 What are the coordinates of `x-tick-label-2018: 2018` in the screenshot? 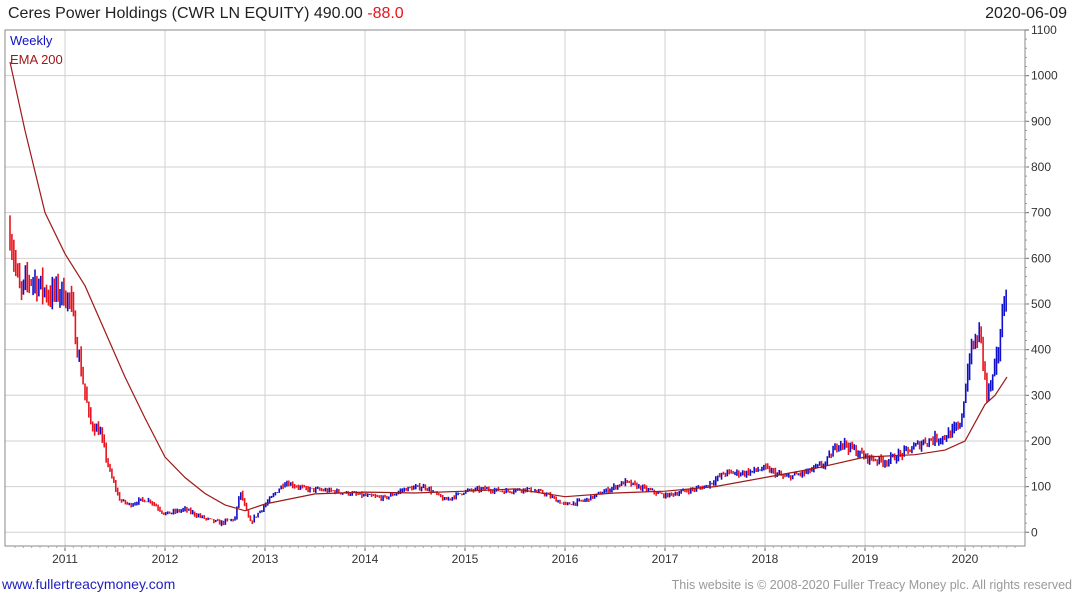 It's located at (765, 559).